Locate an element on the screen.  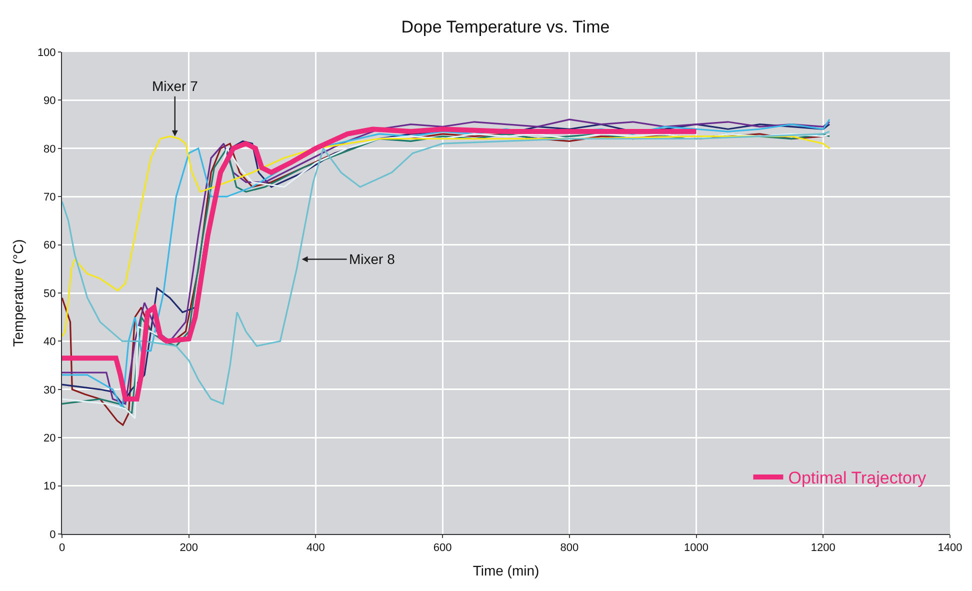
x-tick-label: 1400 is located at coordinates (950, 548).